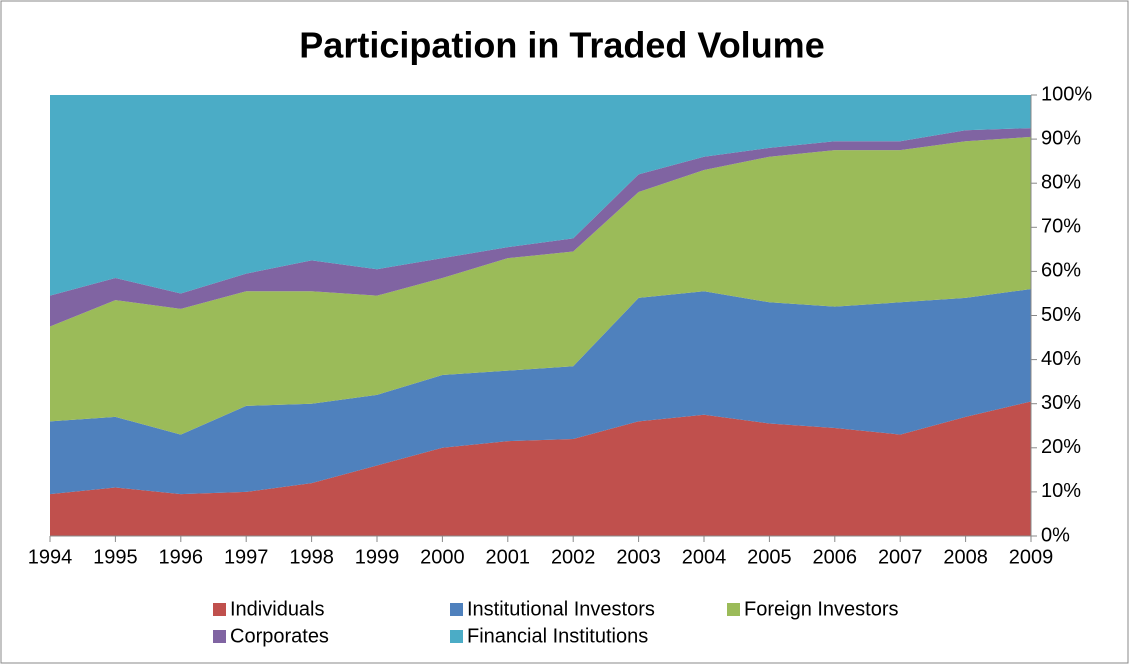 The image size is (1129, 664). Describe the element at coordinates (1061, 491) in the screenshot. I see `y-tick-label: 10%` at that location.